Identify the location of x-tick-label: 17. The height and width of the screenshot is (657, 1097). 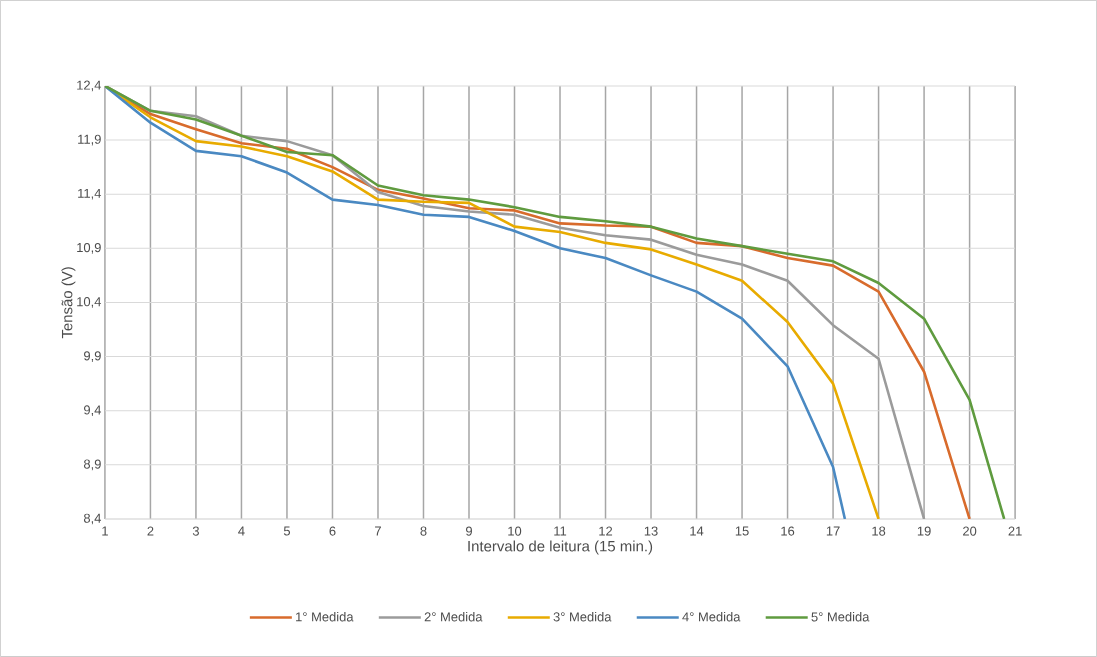
(833, 531).